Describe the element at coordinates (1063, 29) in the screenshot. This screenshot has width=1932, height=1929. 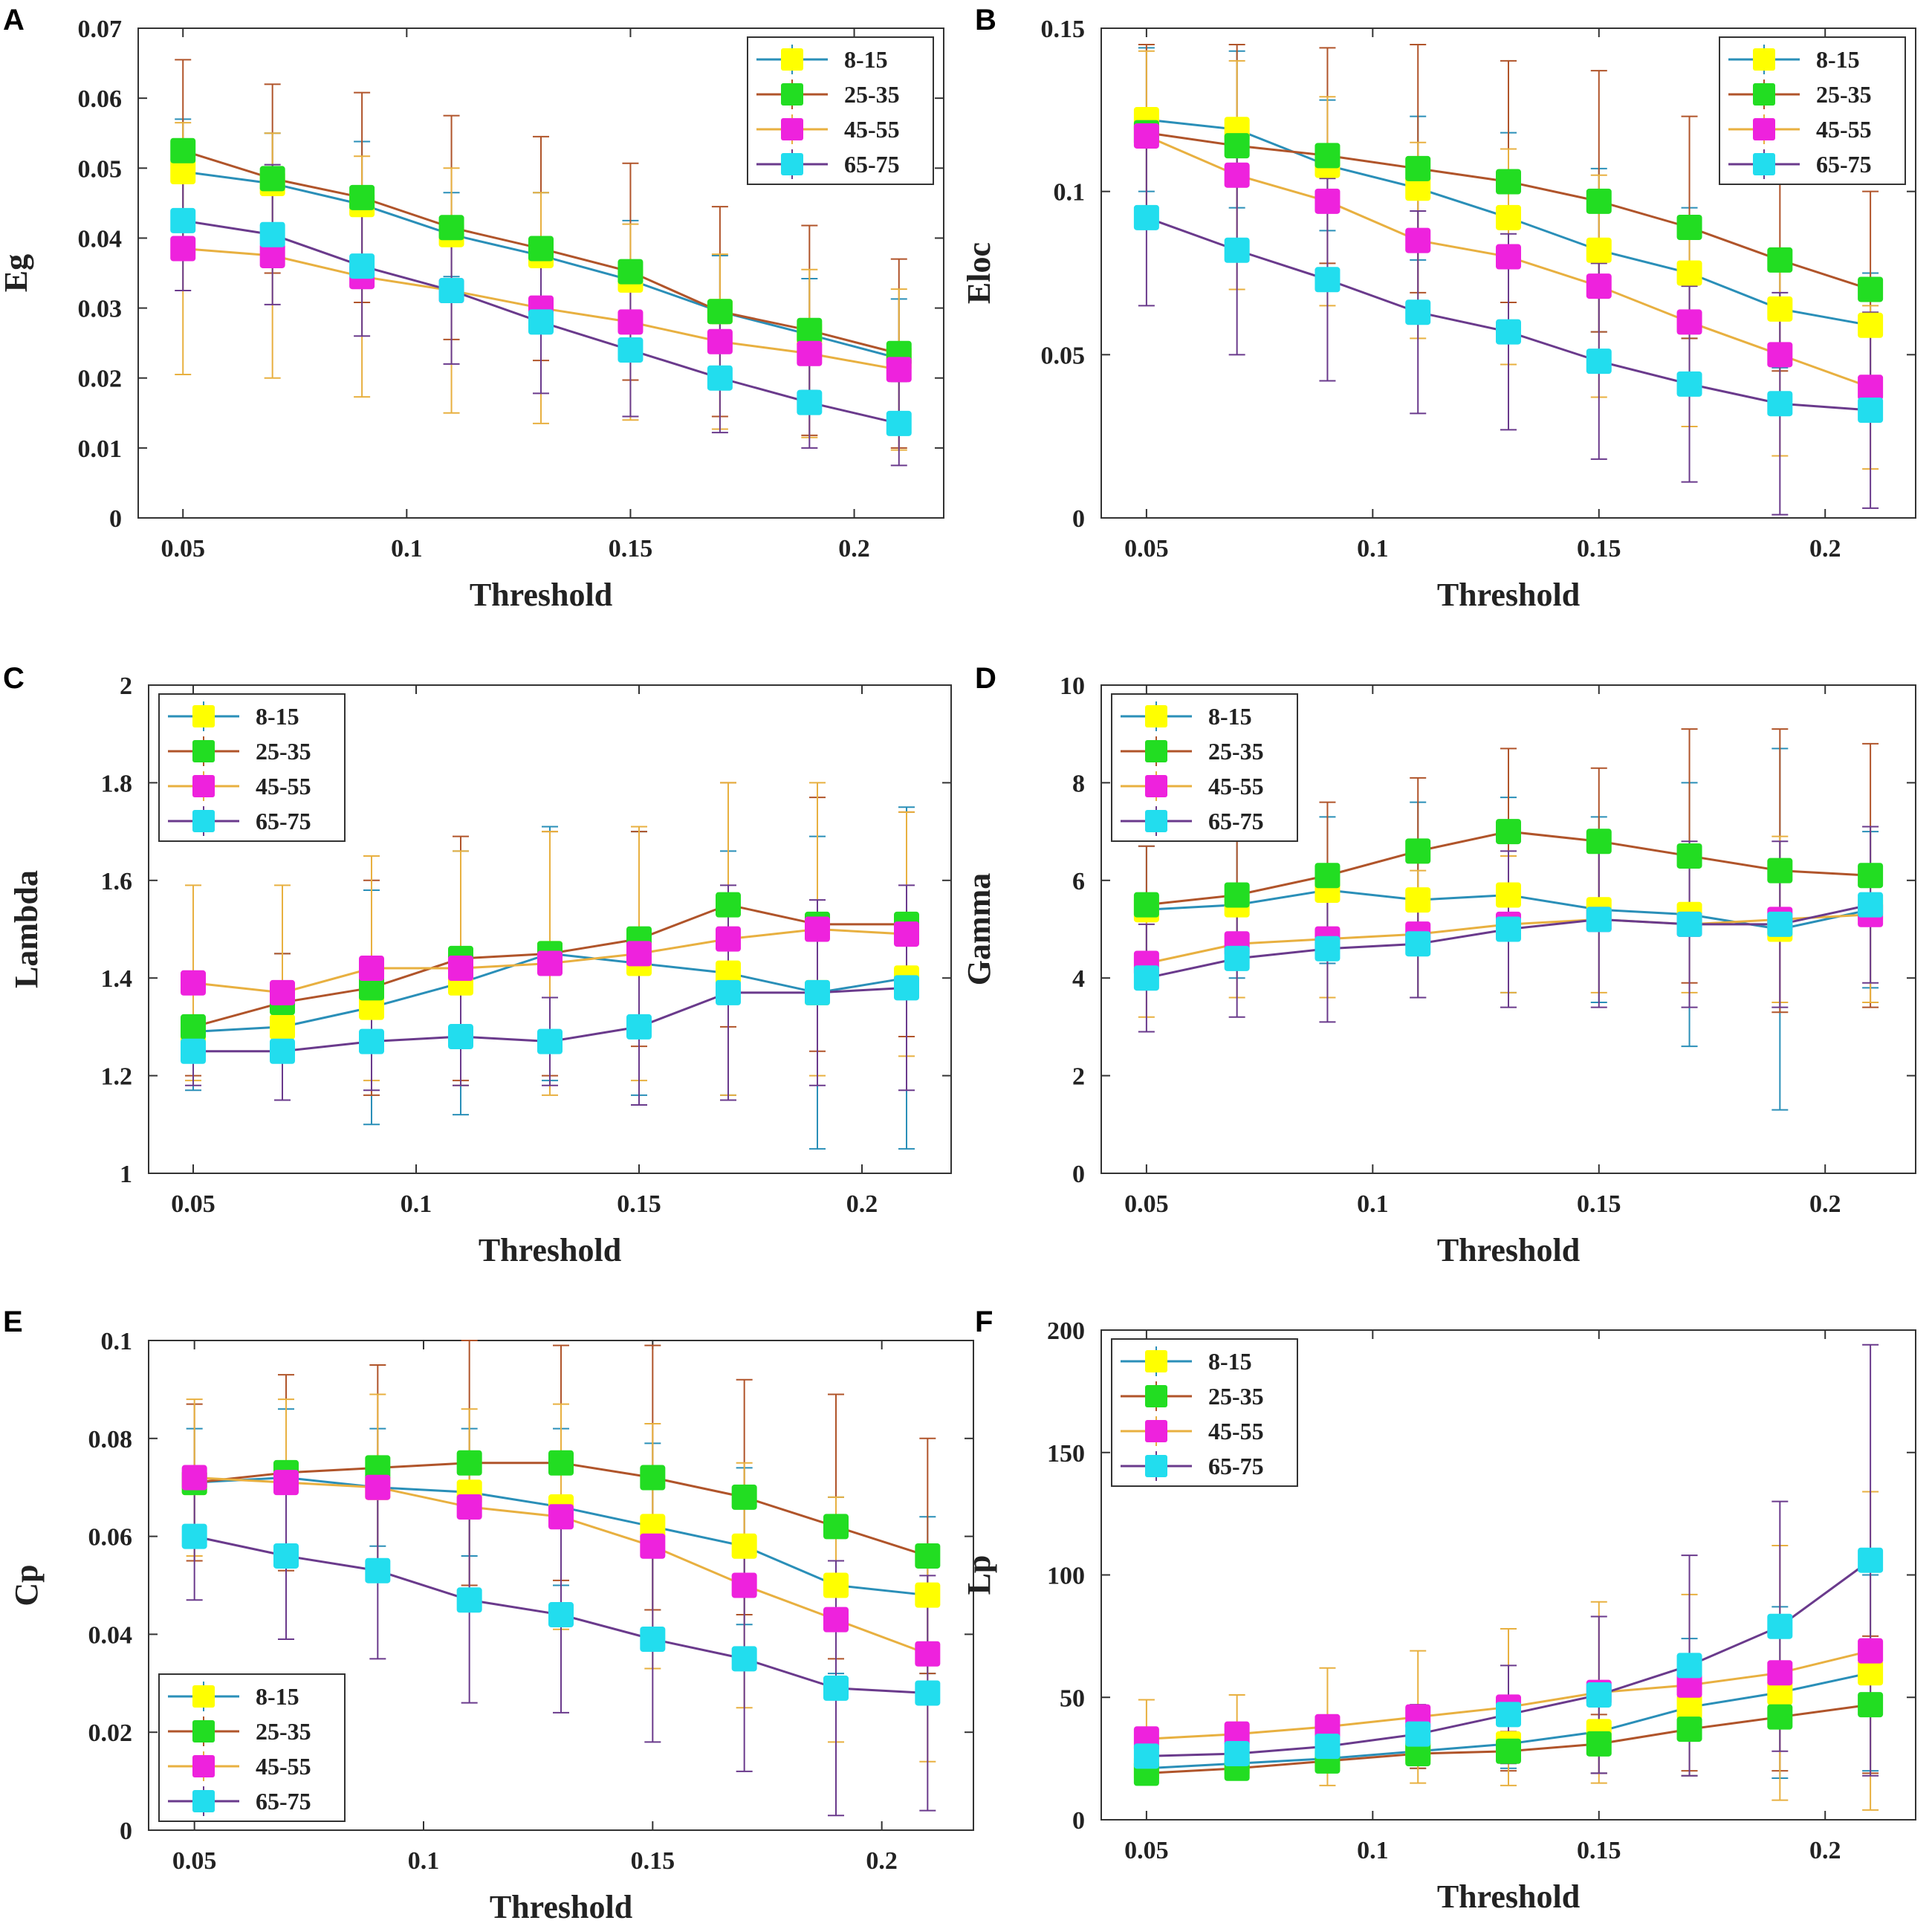
I see `y-tick-label: 0.15` at that location.